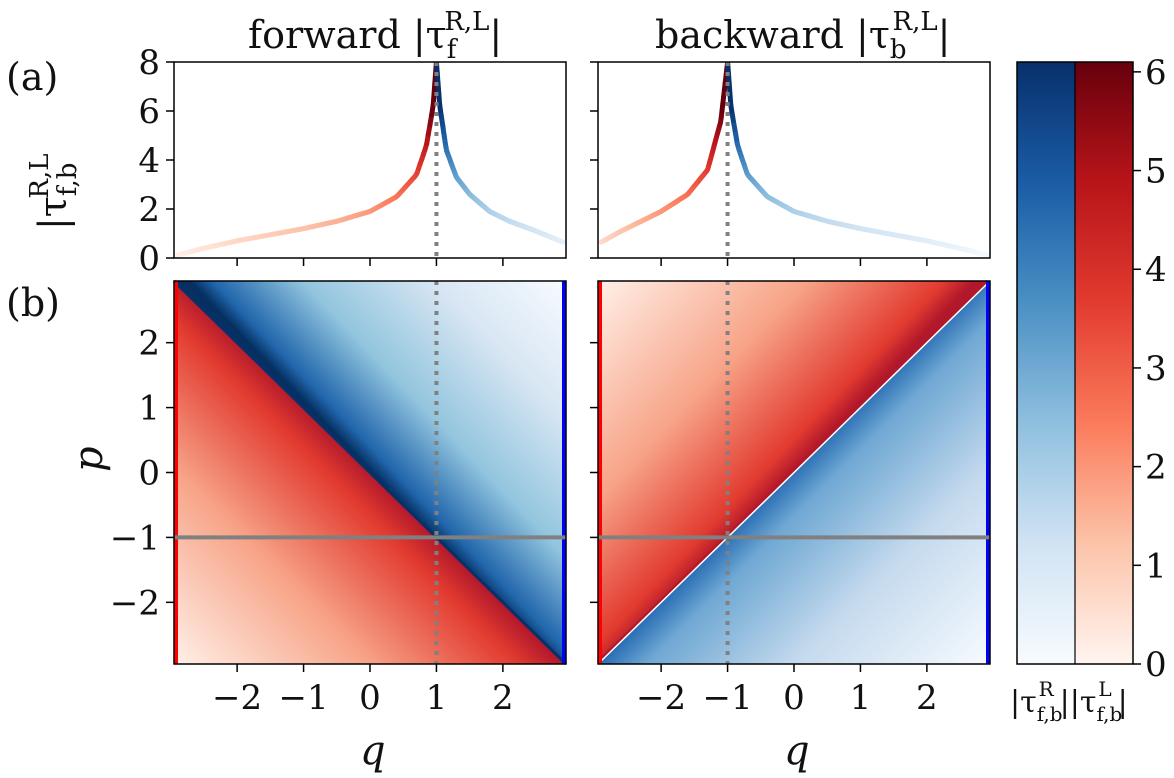 Image resolution: width=1174 pixels, height=778 pixels. I want to click on forward-map-ytick-label: −1, so click(135, 538).